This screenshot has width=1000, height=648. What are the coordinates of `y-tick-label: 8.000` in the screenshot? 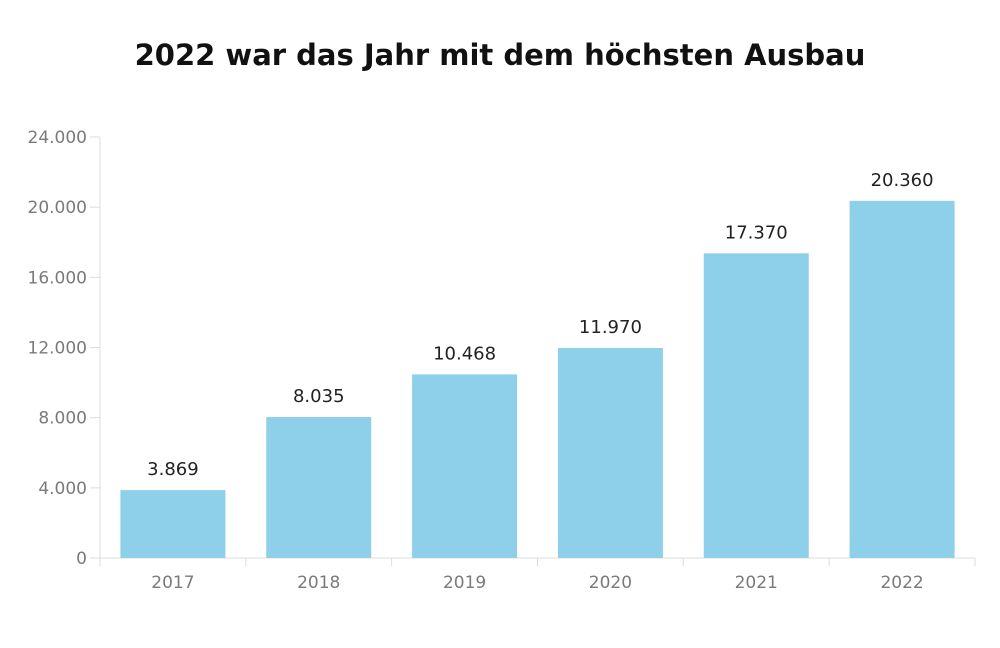 It's located at (62, 419).